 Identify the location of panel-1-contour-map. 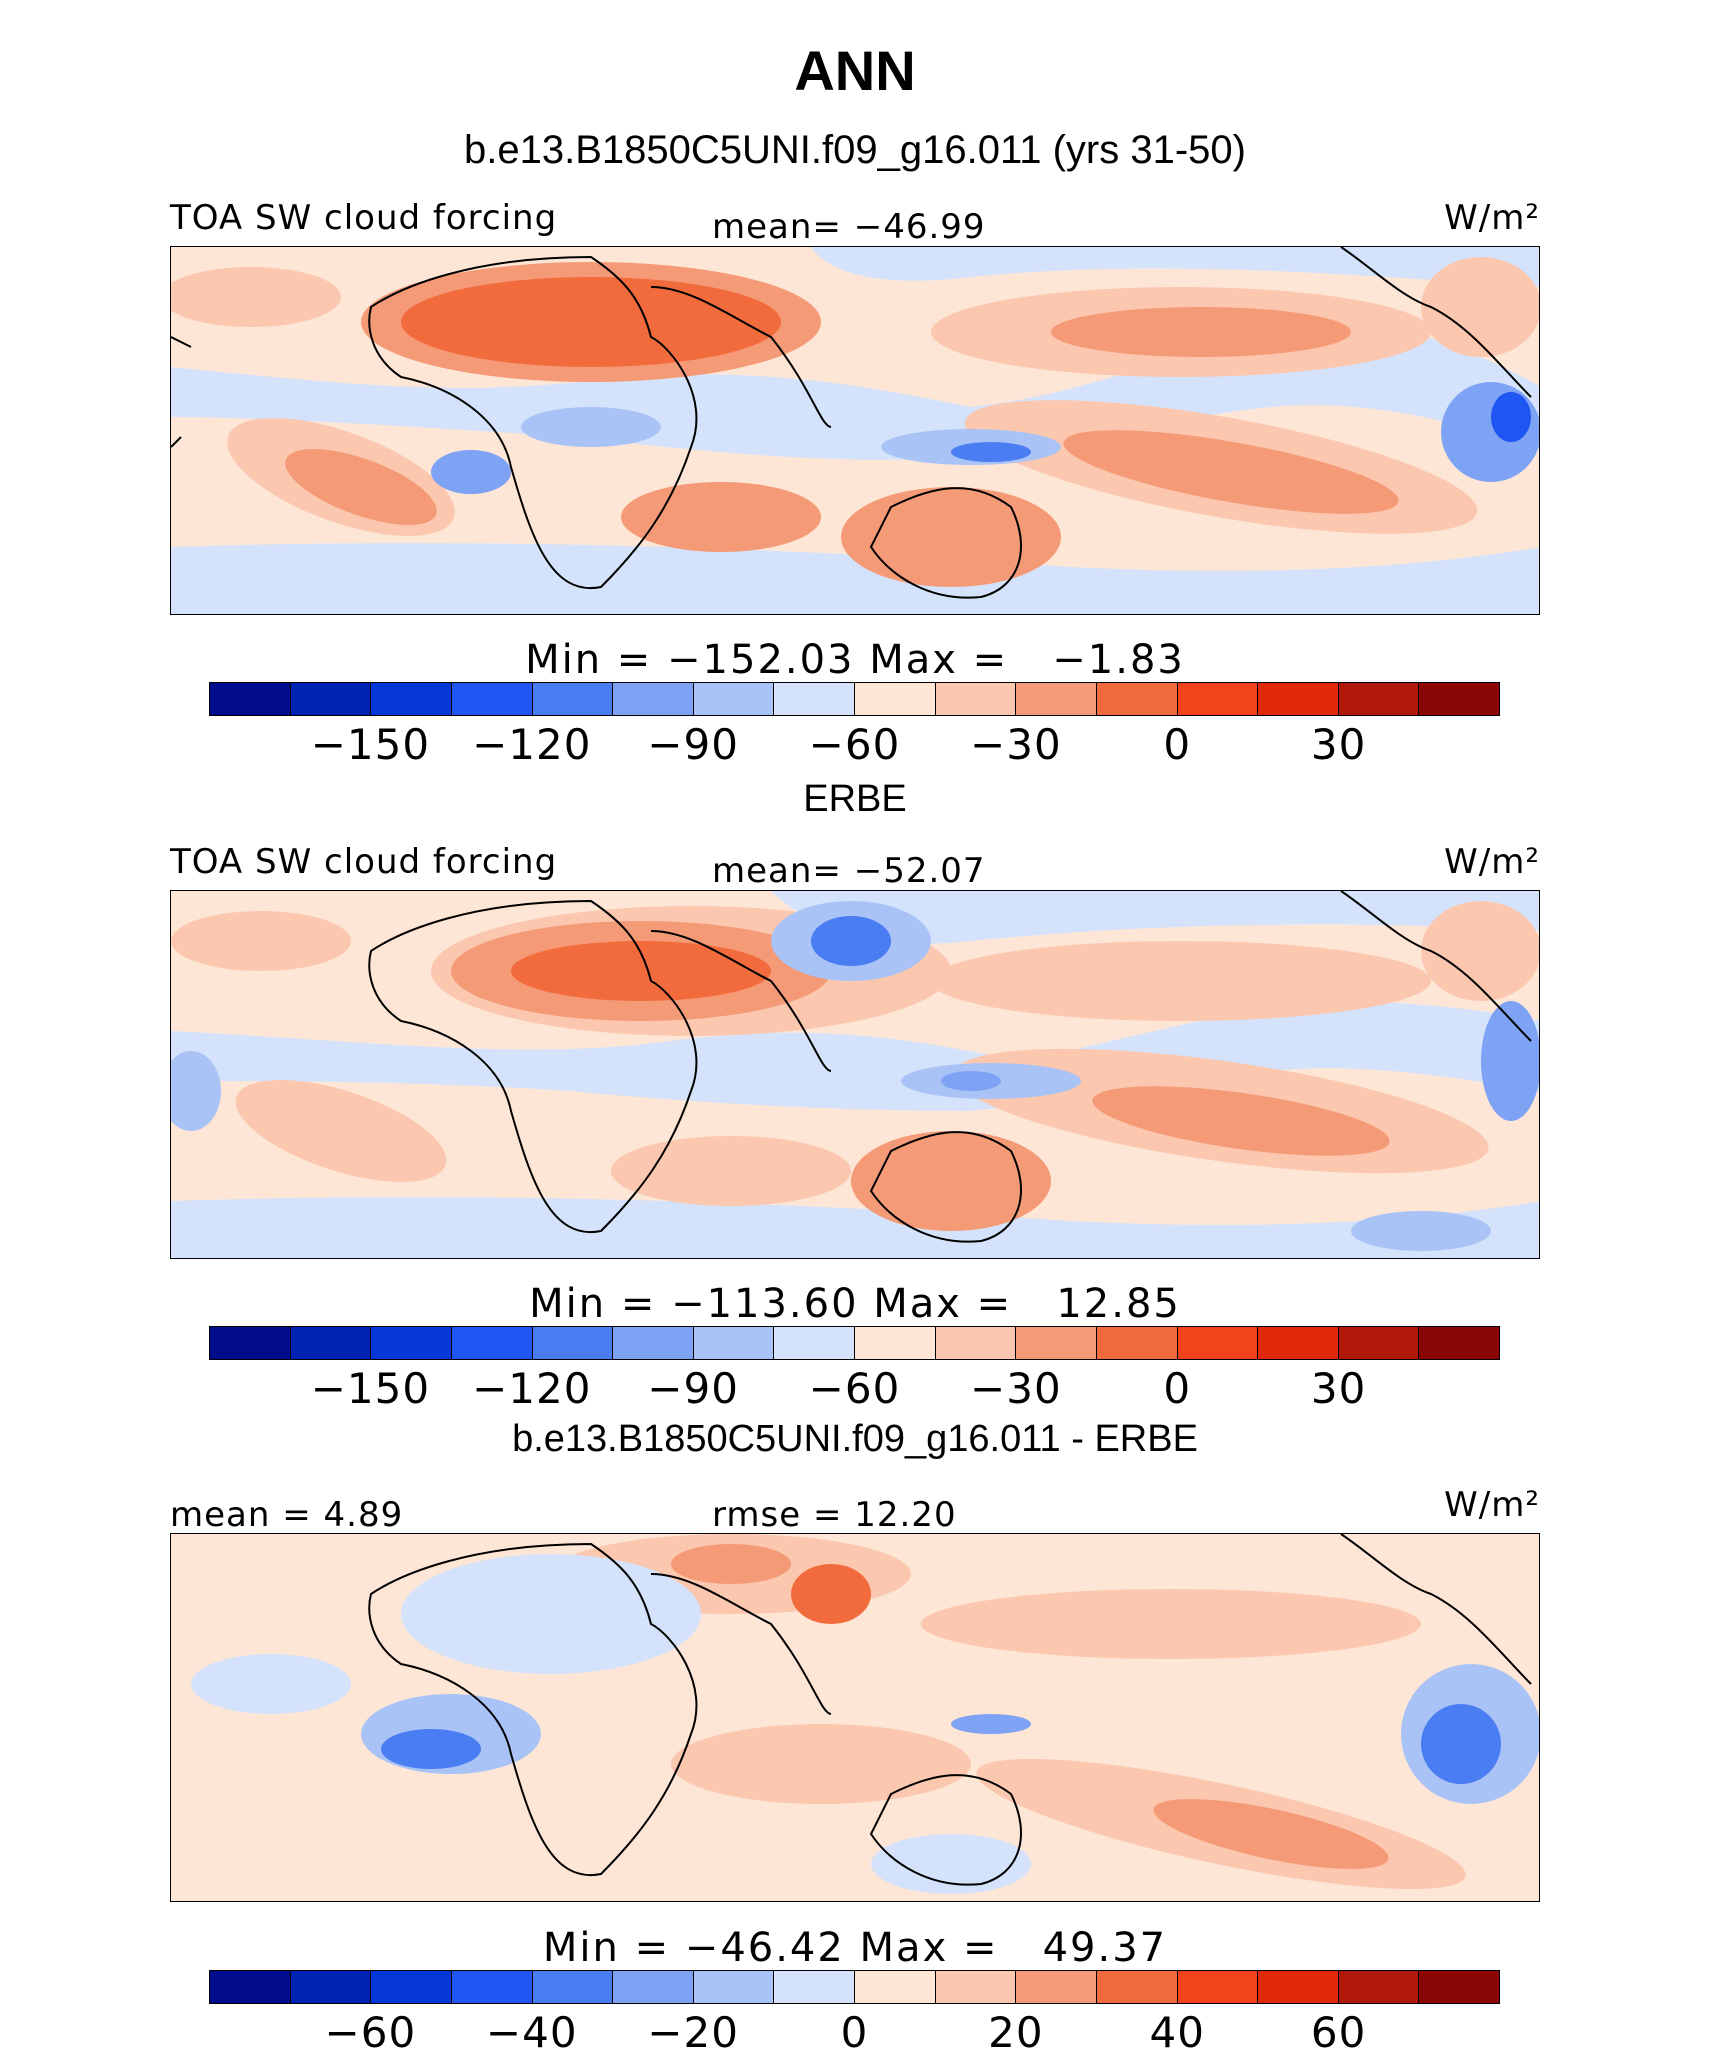
(855, 430).